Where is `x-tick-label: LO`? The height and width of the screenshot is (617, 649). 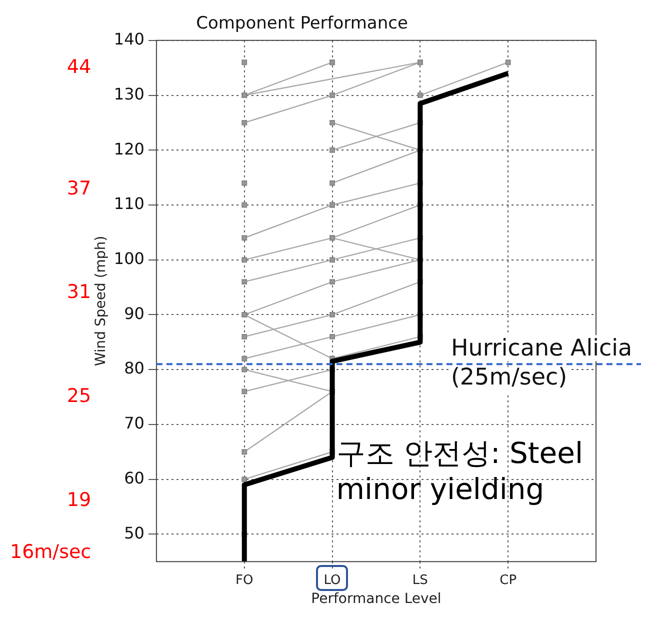 x-tick-label: LO is located at coordinates (332, 580).